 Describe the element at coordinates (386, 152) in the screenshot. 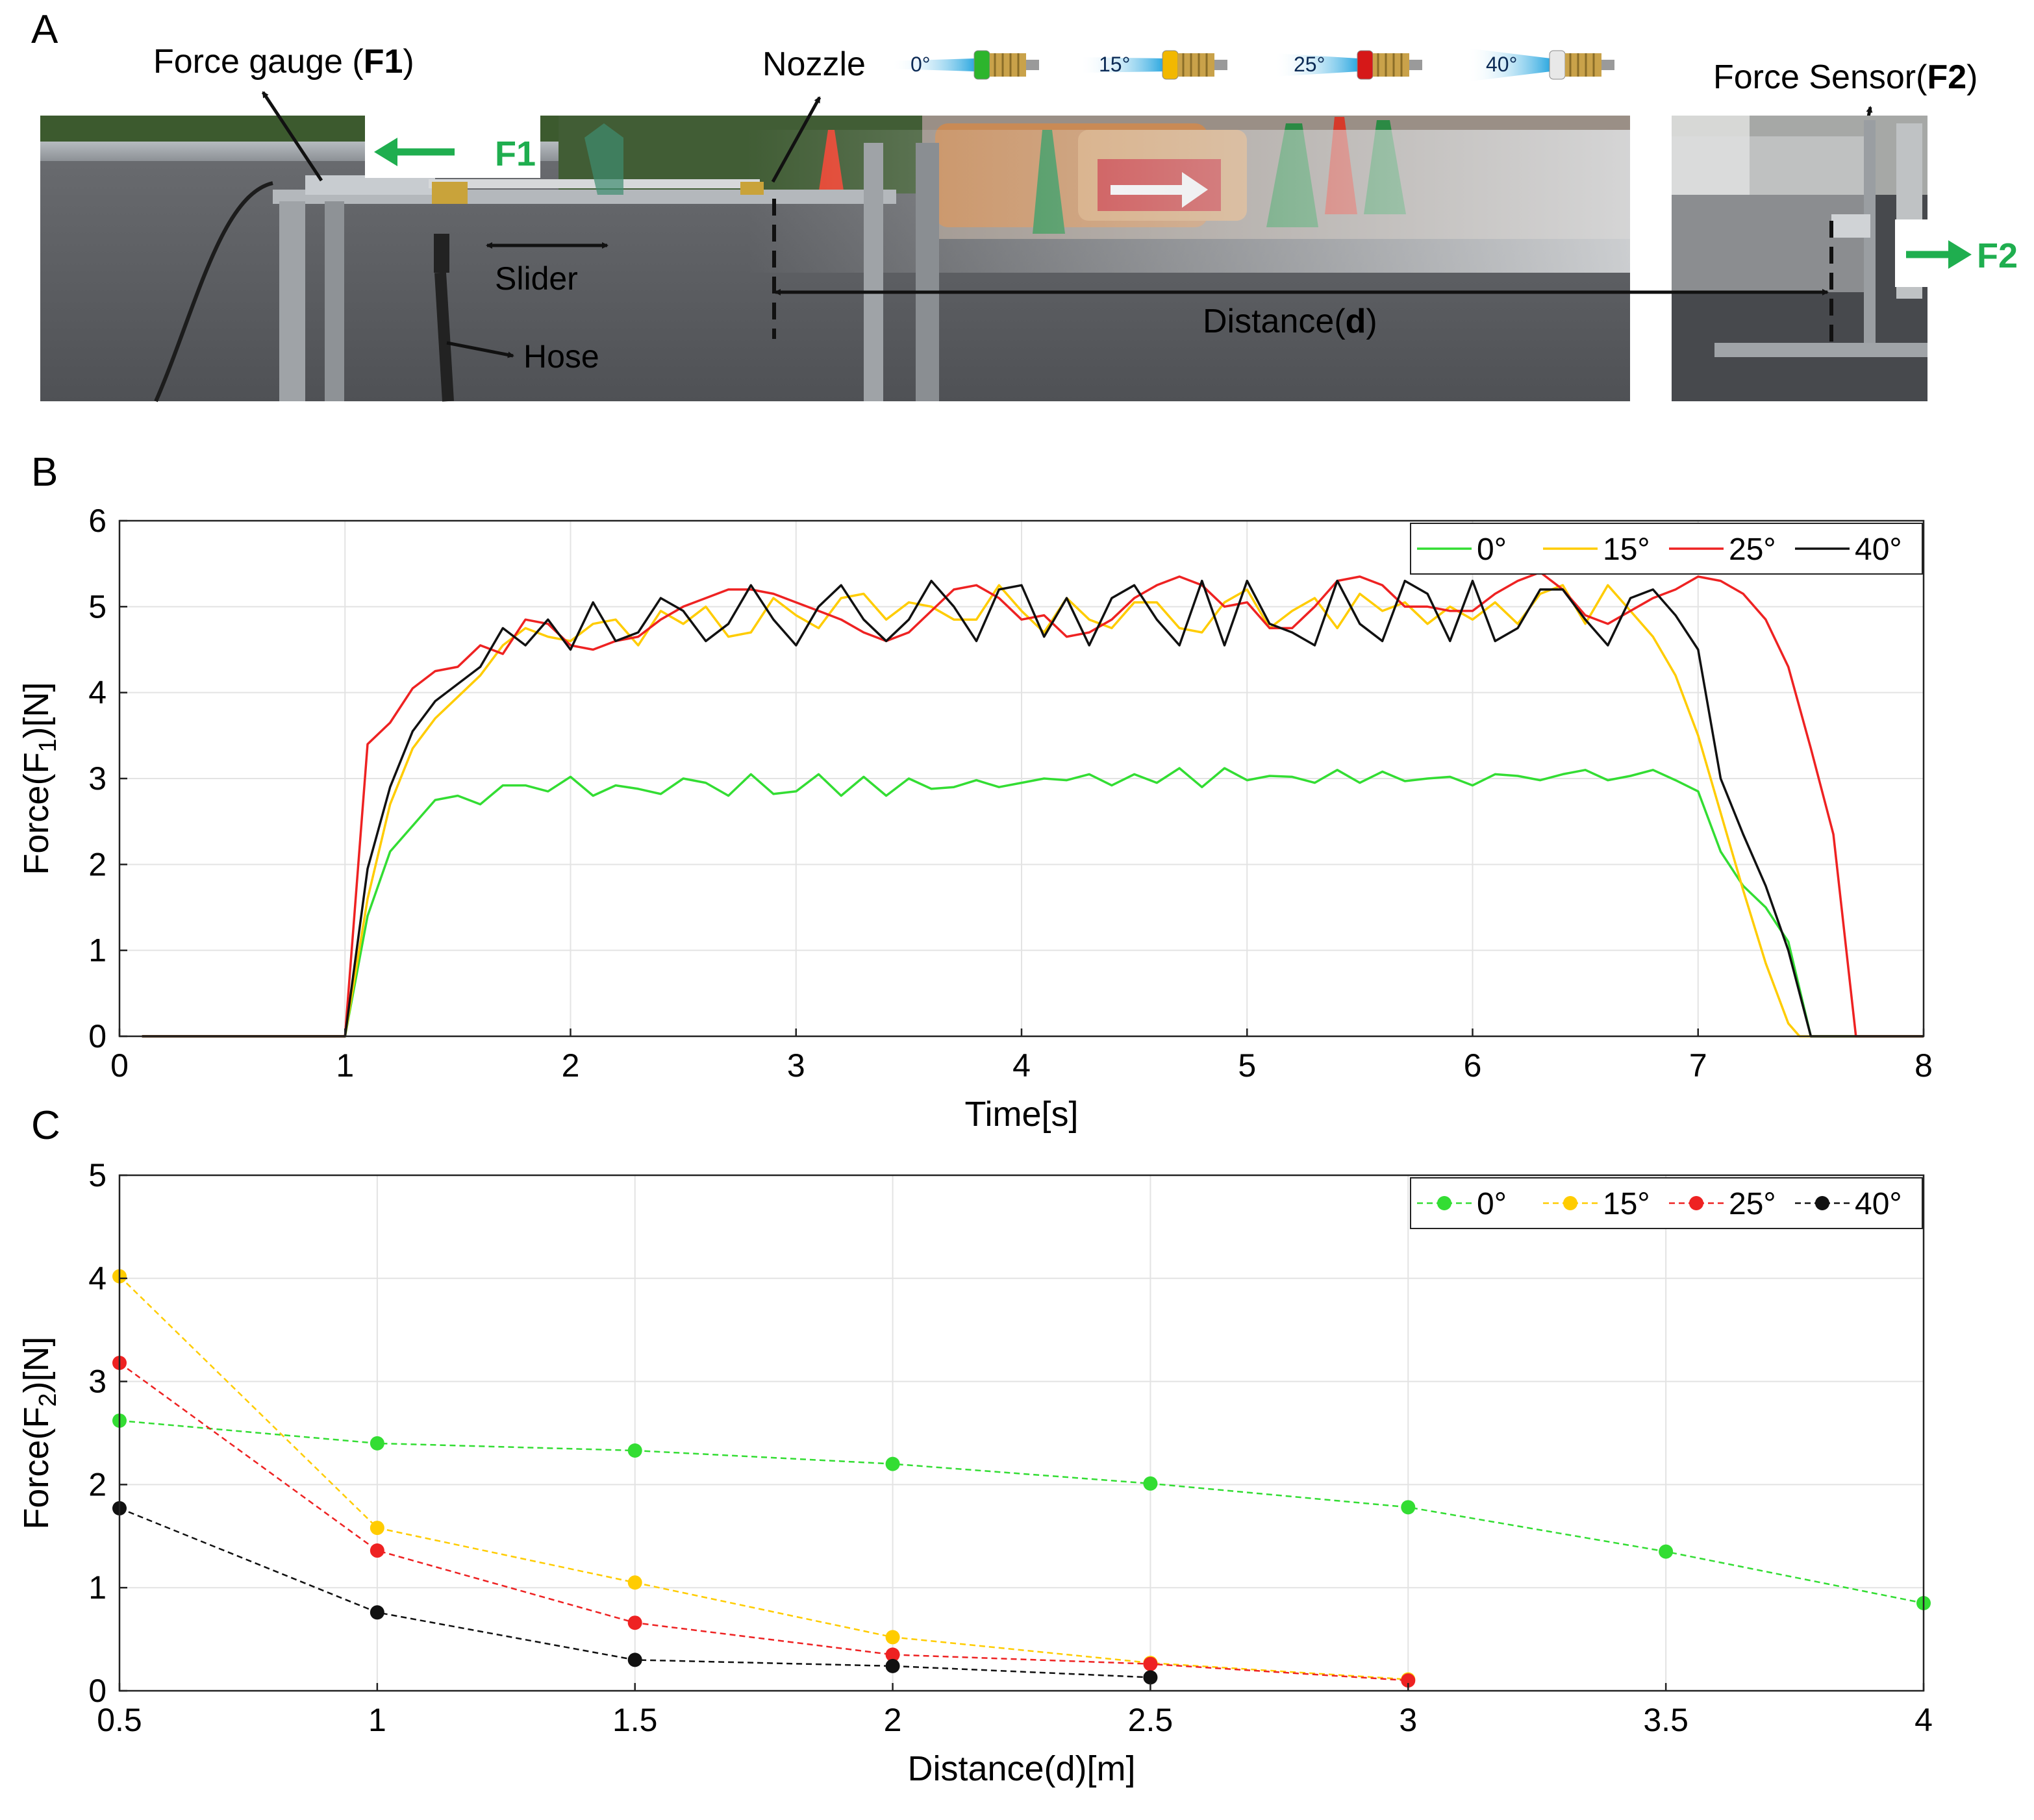

I see `arrow-left-icon` at that location.